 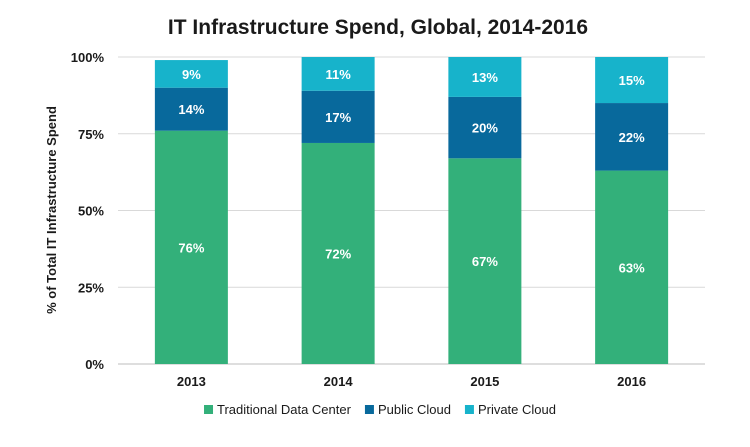 I want to click on data-label: 15%, so click(x=632, y=80).